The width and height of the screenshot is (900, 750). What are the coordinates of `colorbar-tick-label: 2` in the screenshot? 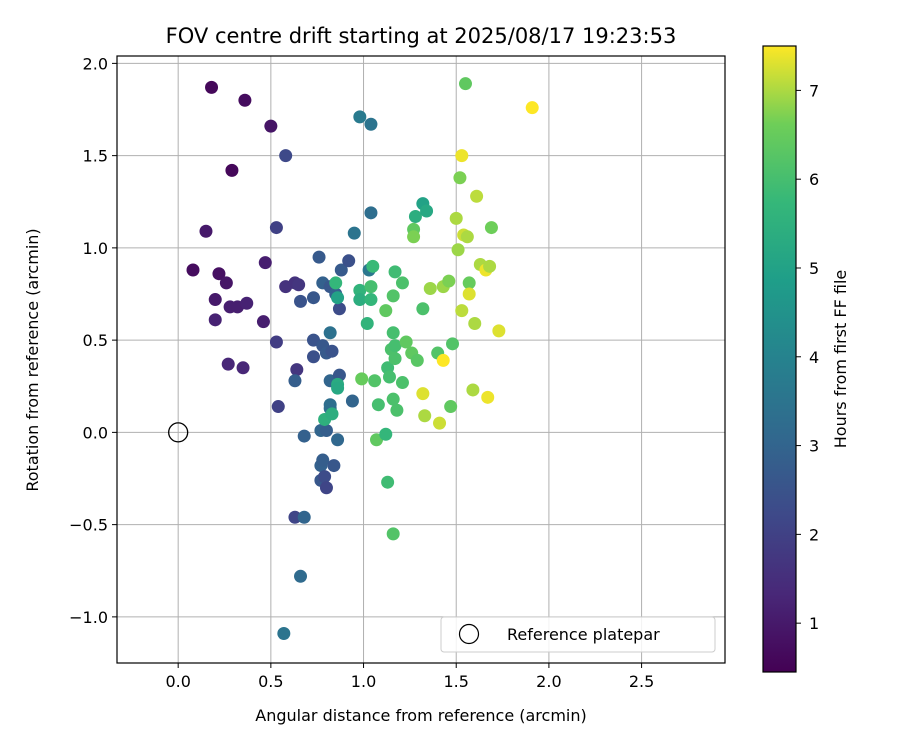 It's located at (814, 534).